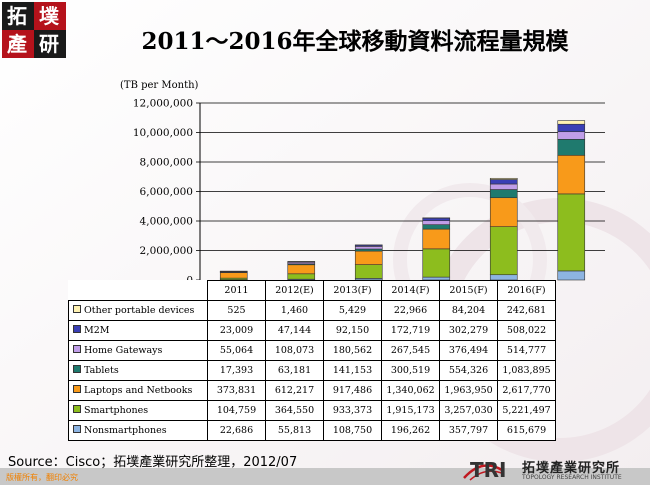  I want to click on series-label-cell: Other portable devices, so click(138, 310).